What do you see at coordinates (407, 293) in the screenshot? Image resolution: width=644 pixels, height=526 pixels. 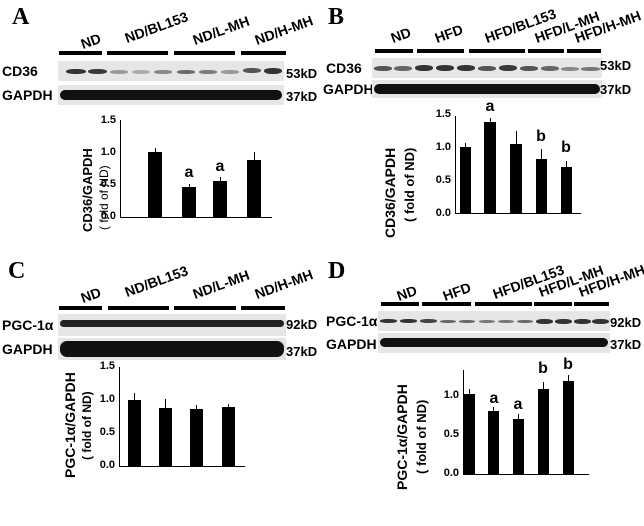 I see `group-label: ND` at bounding box center [407, 293].